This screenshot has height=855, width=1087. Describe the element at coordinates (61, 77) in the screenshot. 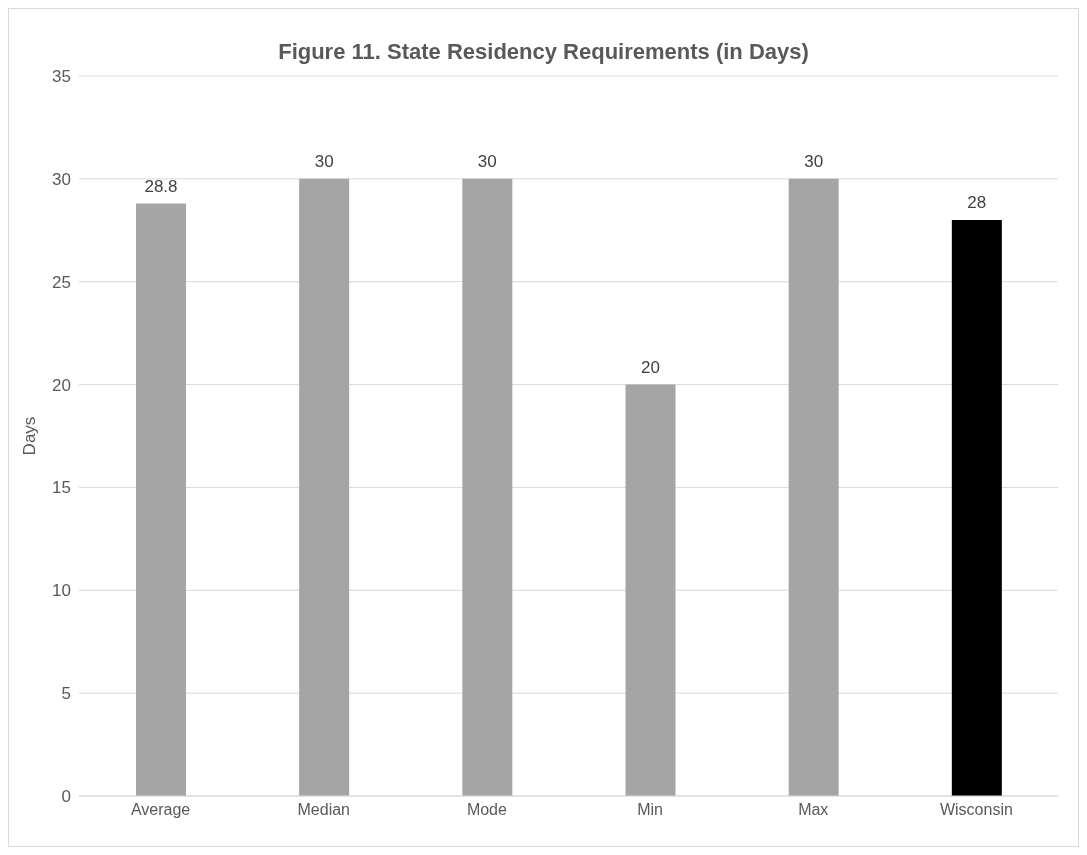

I see `y-tick-label: 35` at that location.